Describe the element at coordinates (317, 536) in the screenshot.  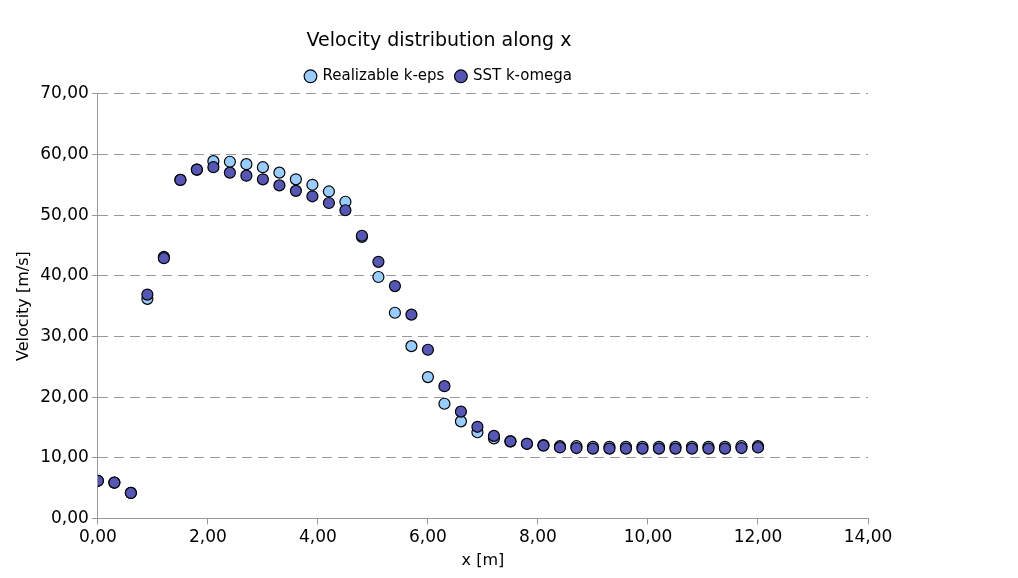
I see `x-tick-label: 4,00` at that location.